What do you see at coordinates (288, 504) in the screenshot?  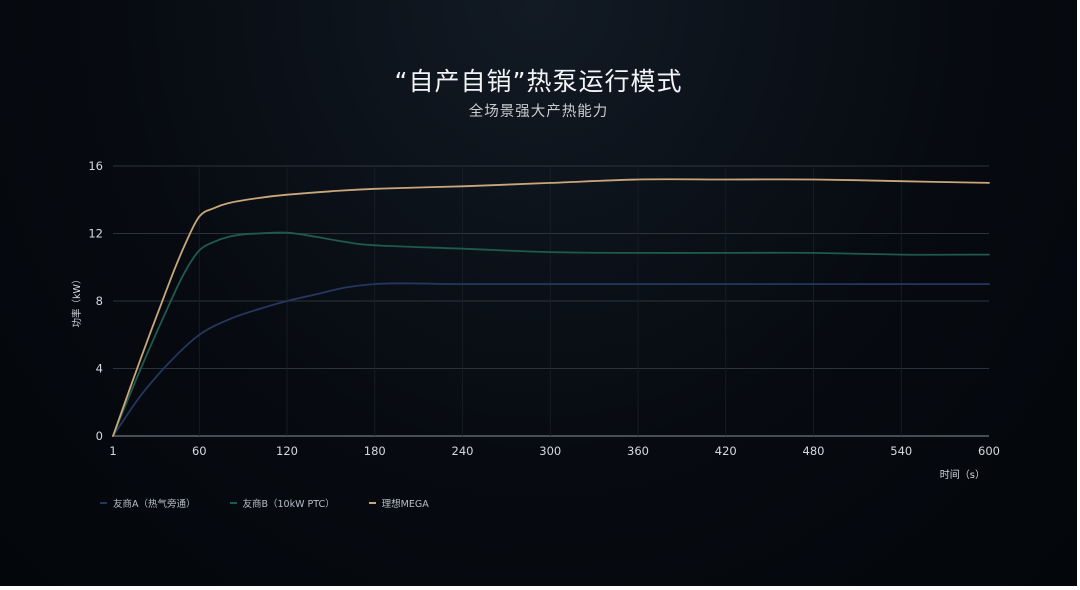 I see `legend-label: 友商B（10kW PTC）` at bounding box center [288, 504].